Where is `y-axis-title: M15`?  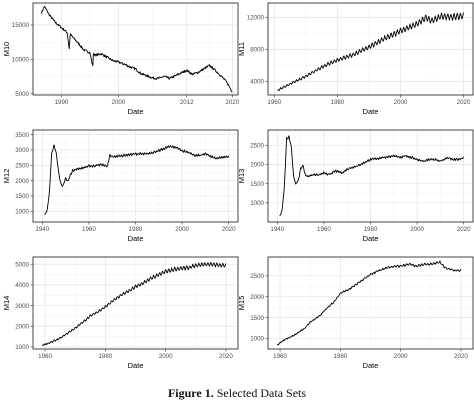 y-axis-title: M15 is located at coordinates (241, 303).